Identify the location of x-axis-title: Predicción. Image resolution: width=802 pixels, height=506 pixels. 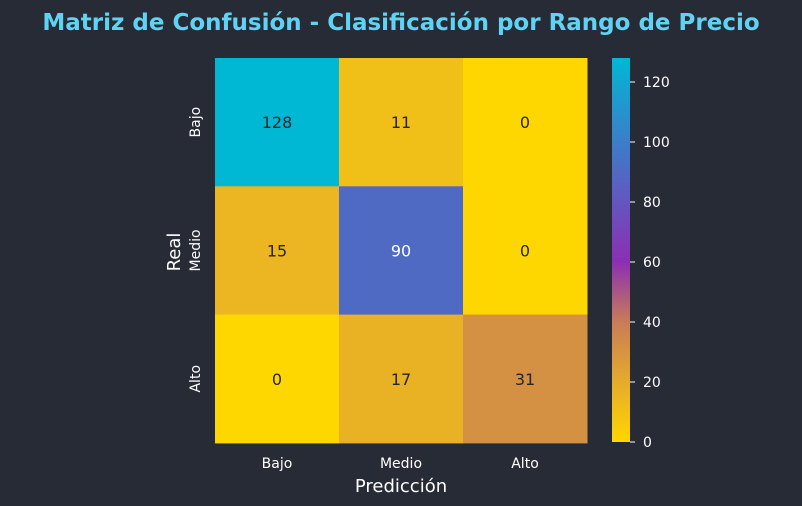
(401, 486).